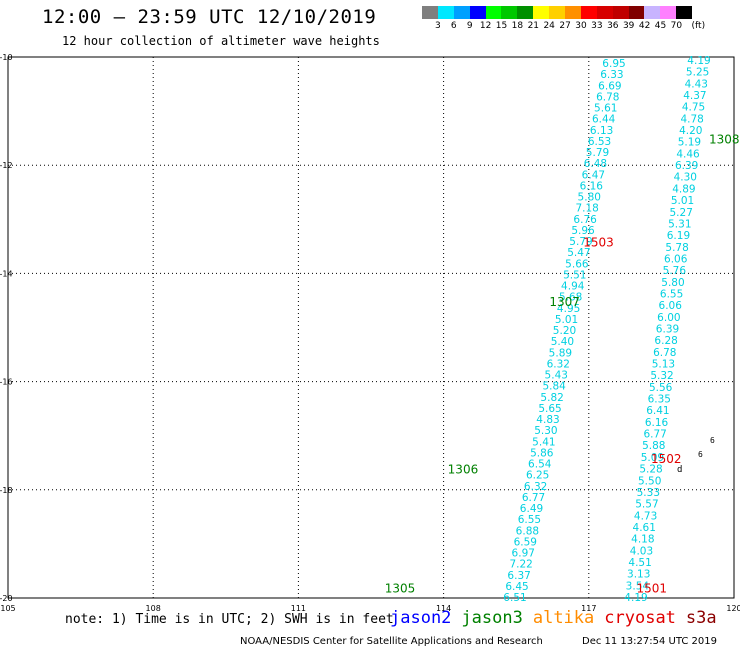 The image size is (740, 650). I want to click on swh-value: 4.51, so click(639, 563).